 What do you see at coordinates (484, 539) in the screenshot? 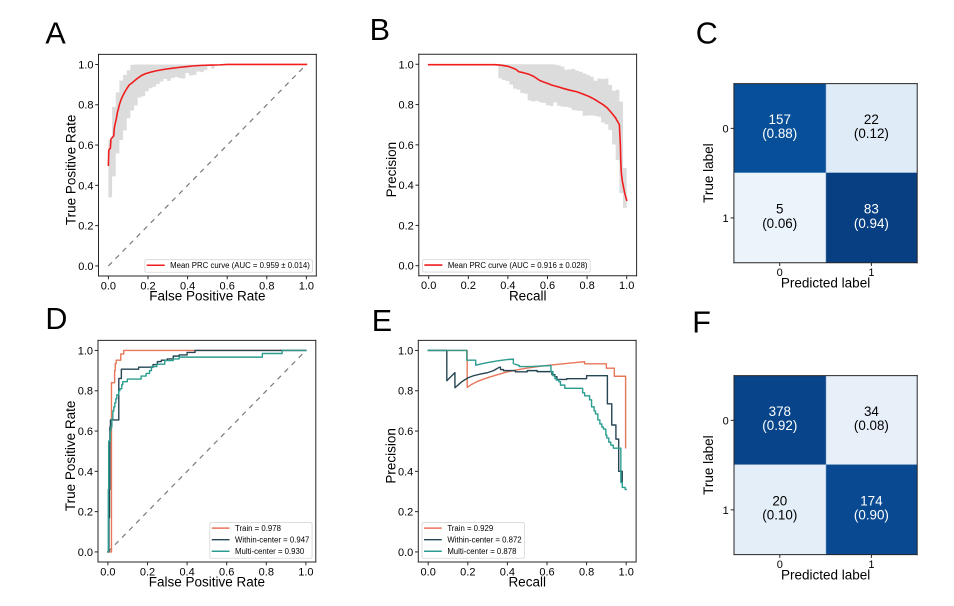
I see `svg-text: Within-center = 0.872` at bounding box center [484, 539].